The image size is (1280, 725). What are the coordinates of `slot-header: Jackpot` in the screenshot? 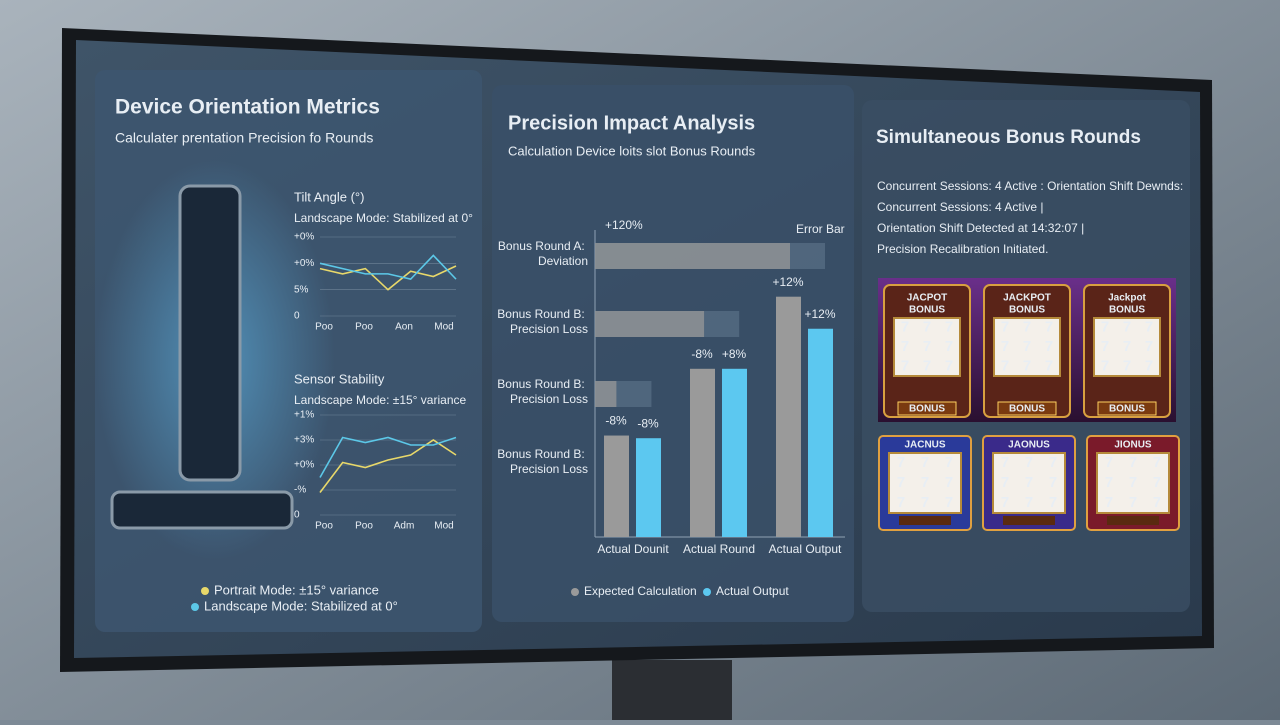 It's located at (1127, 298).